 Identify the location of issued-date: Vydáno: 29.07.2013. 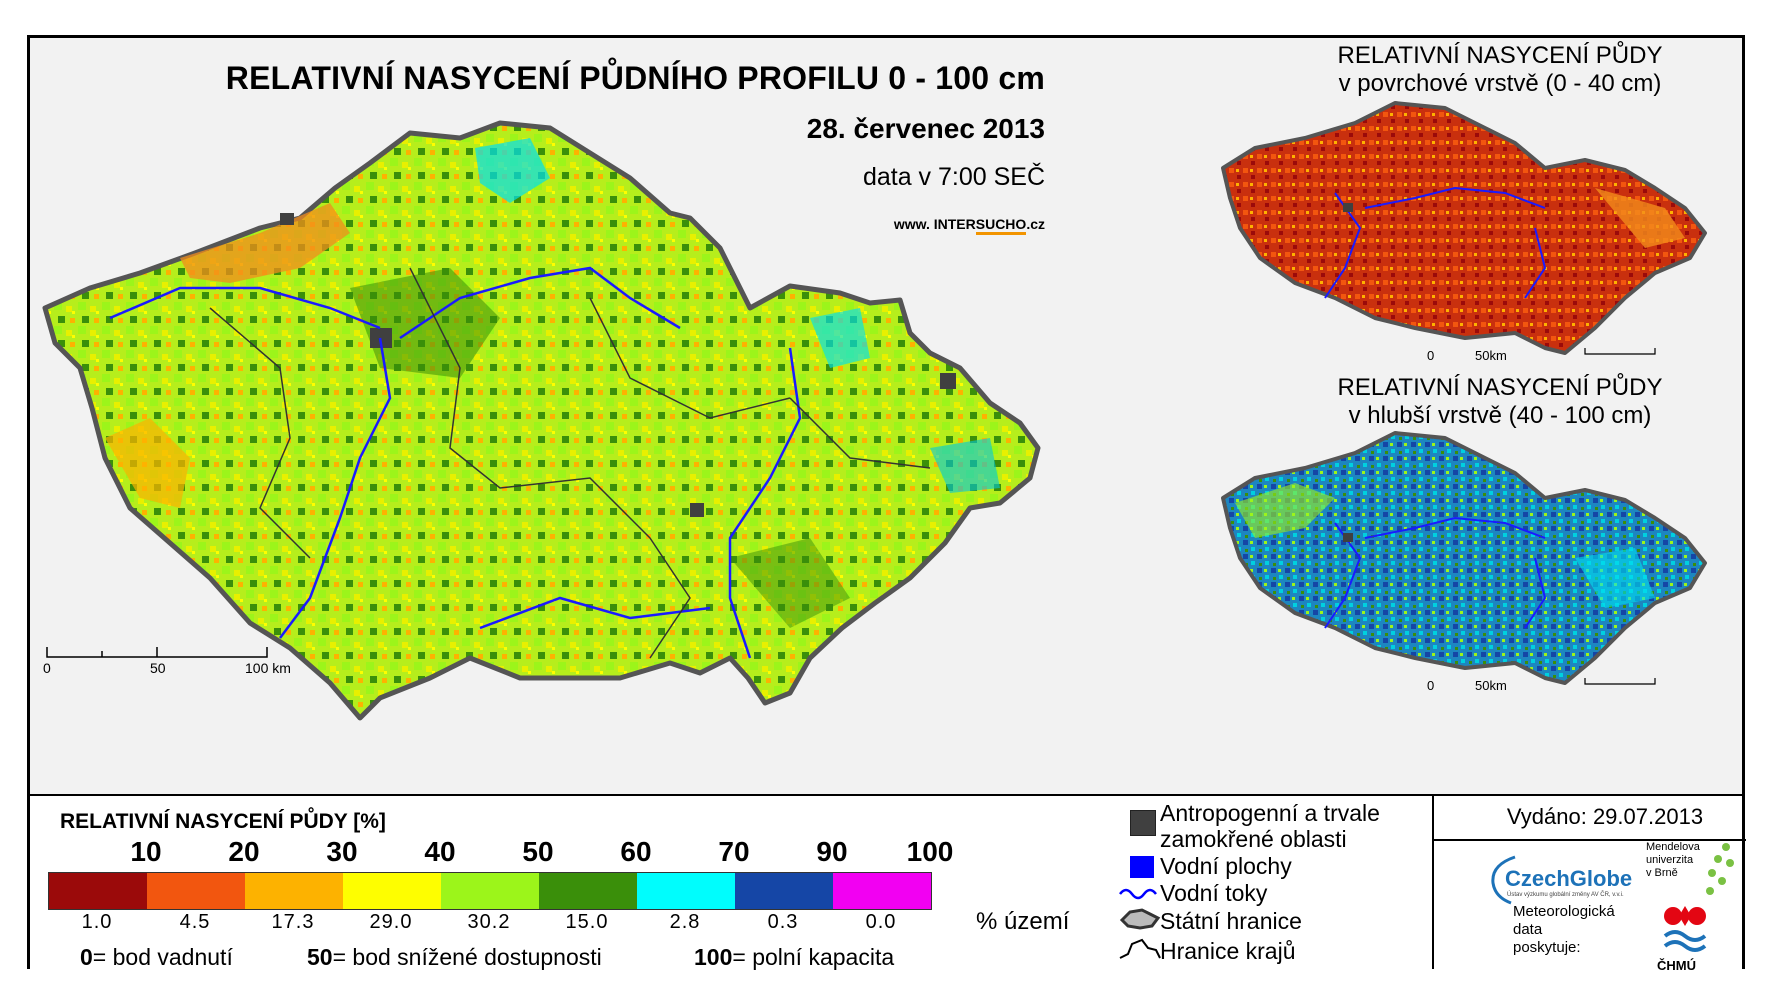
(1605, 816).